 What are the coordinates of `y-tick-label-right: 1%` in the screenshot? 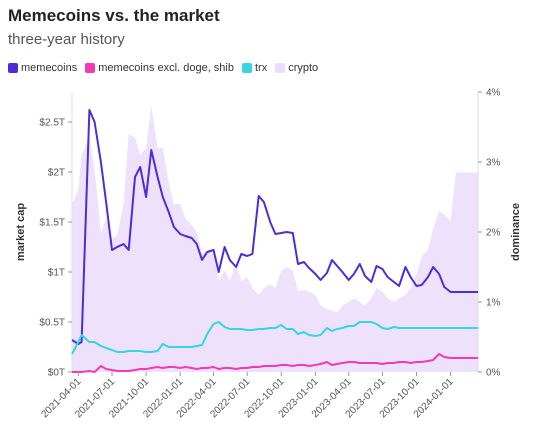 It's located at (493, 303).